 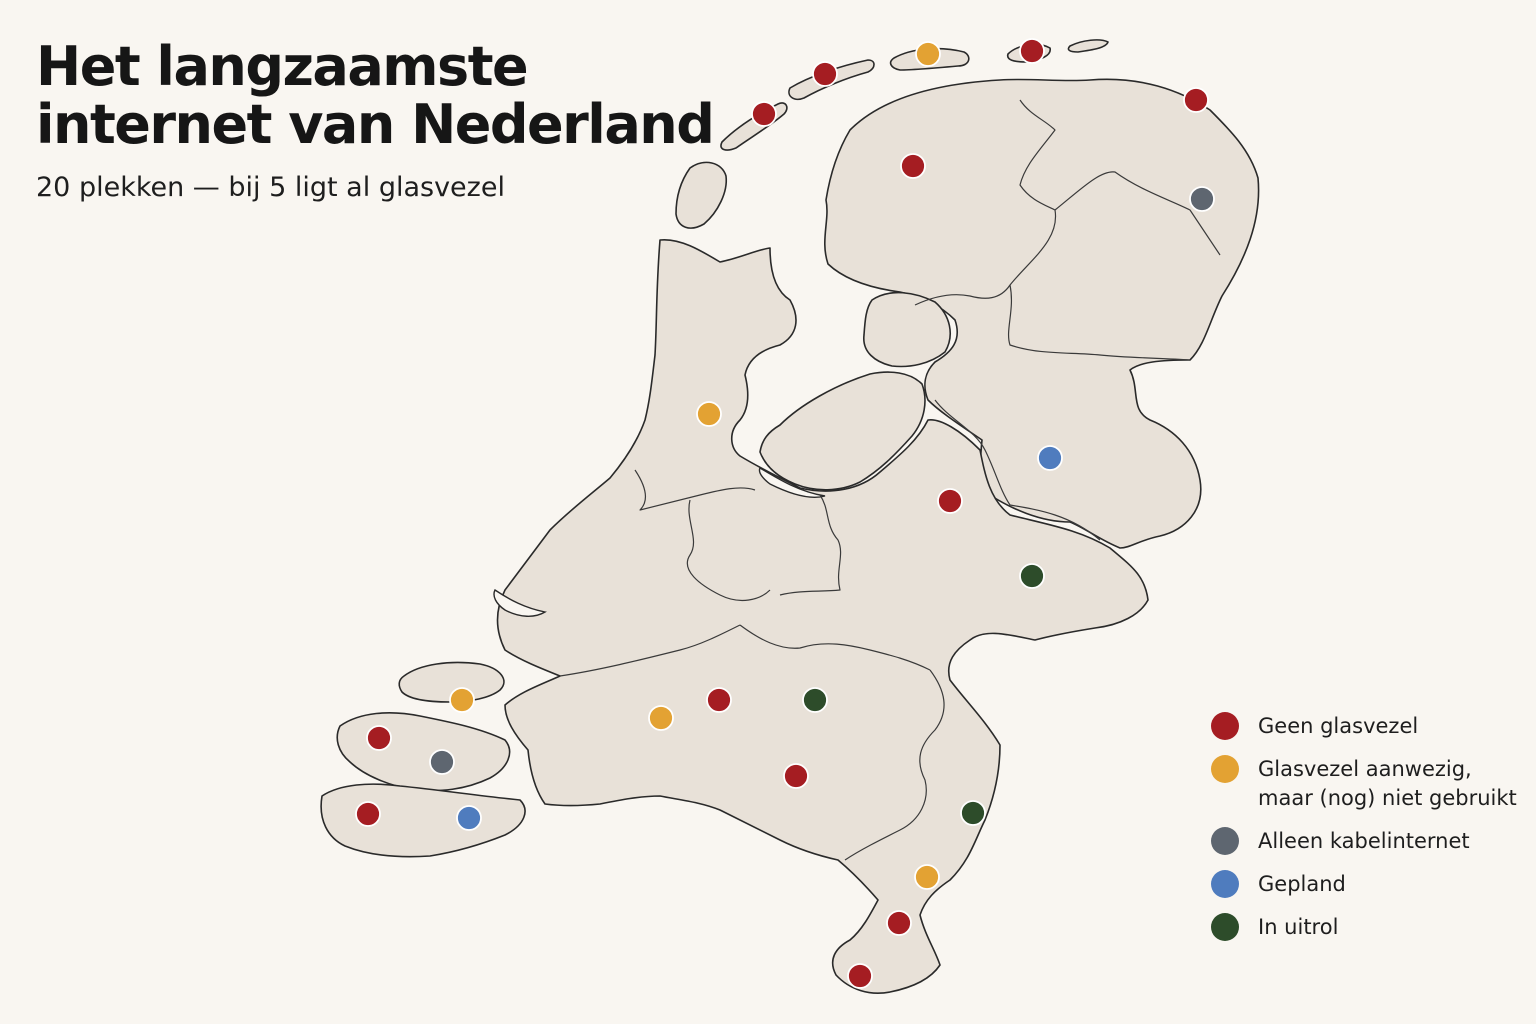 I want to click on border-brabant-limburg, so click(x=894, y=765).